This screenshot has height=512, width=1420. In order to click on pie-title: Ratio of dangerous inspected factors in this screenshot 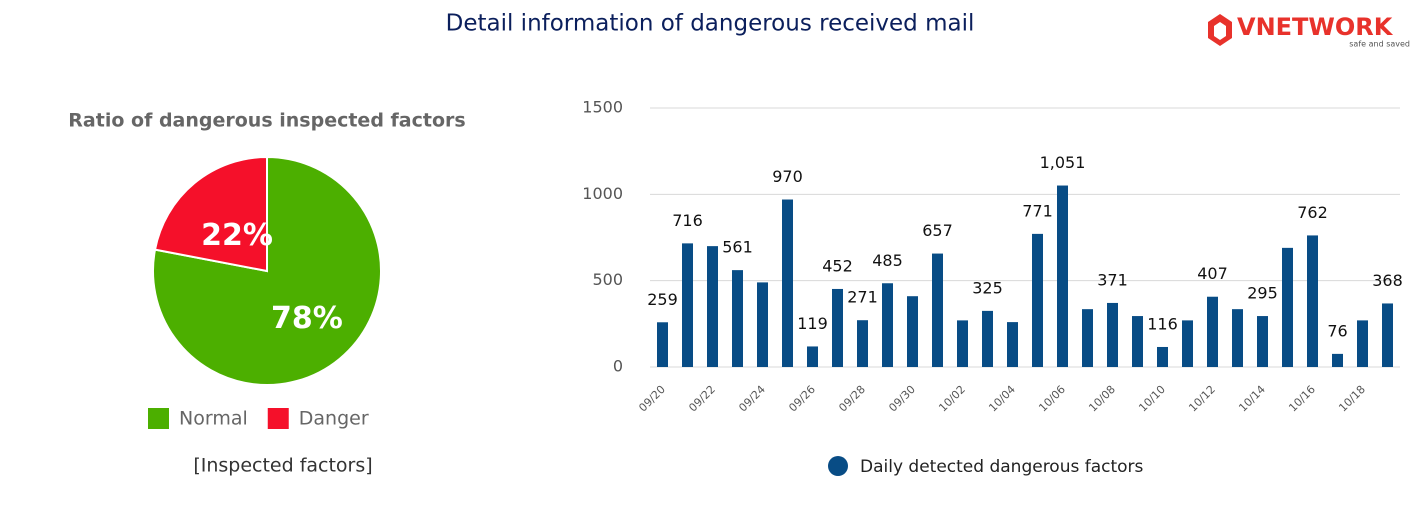, I will do `click(266, 121)`.